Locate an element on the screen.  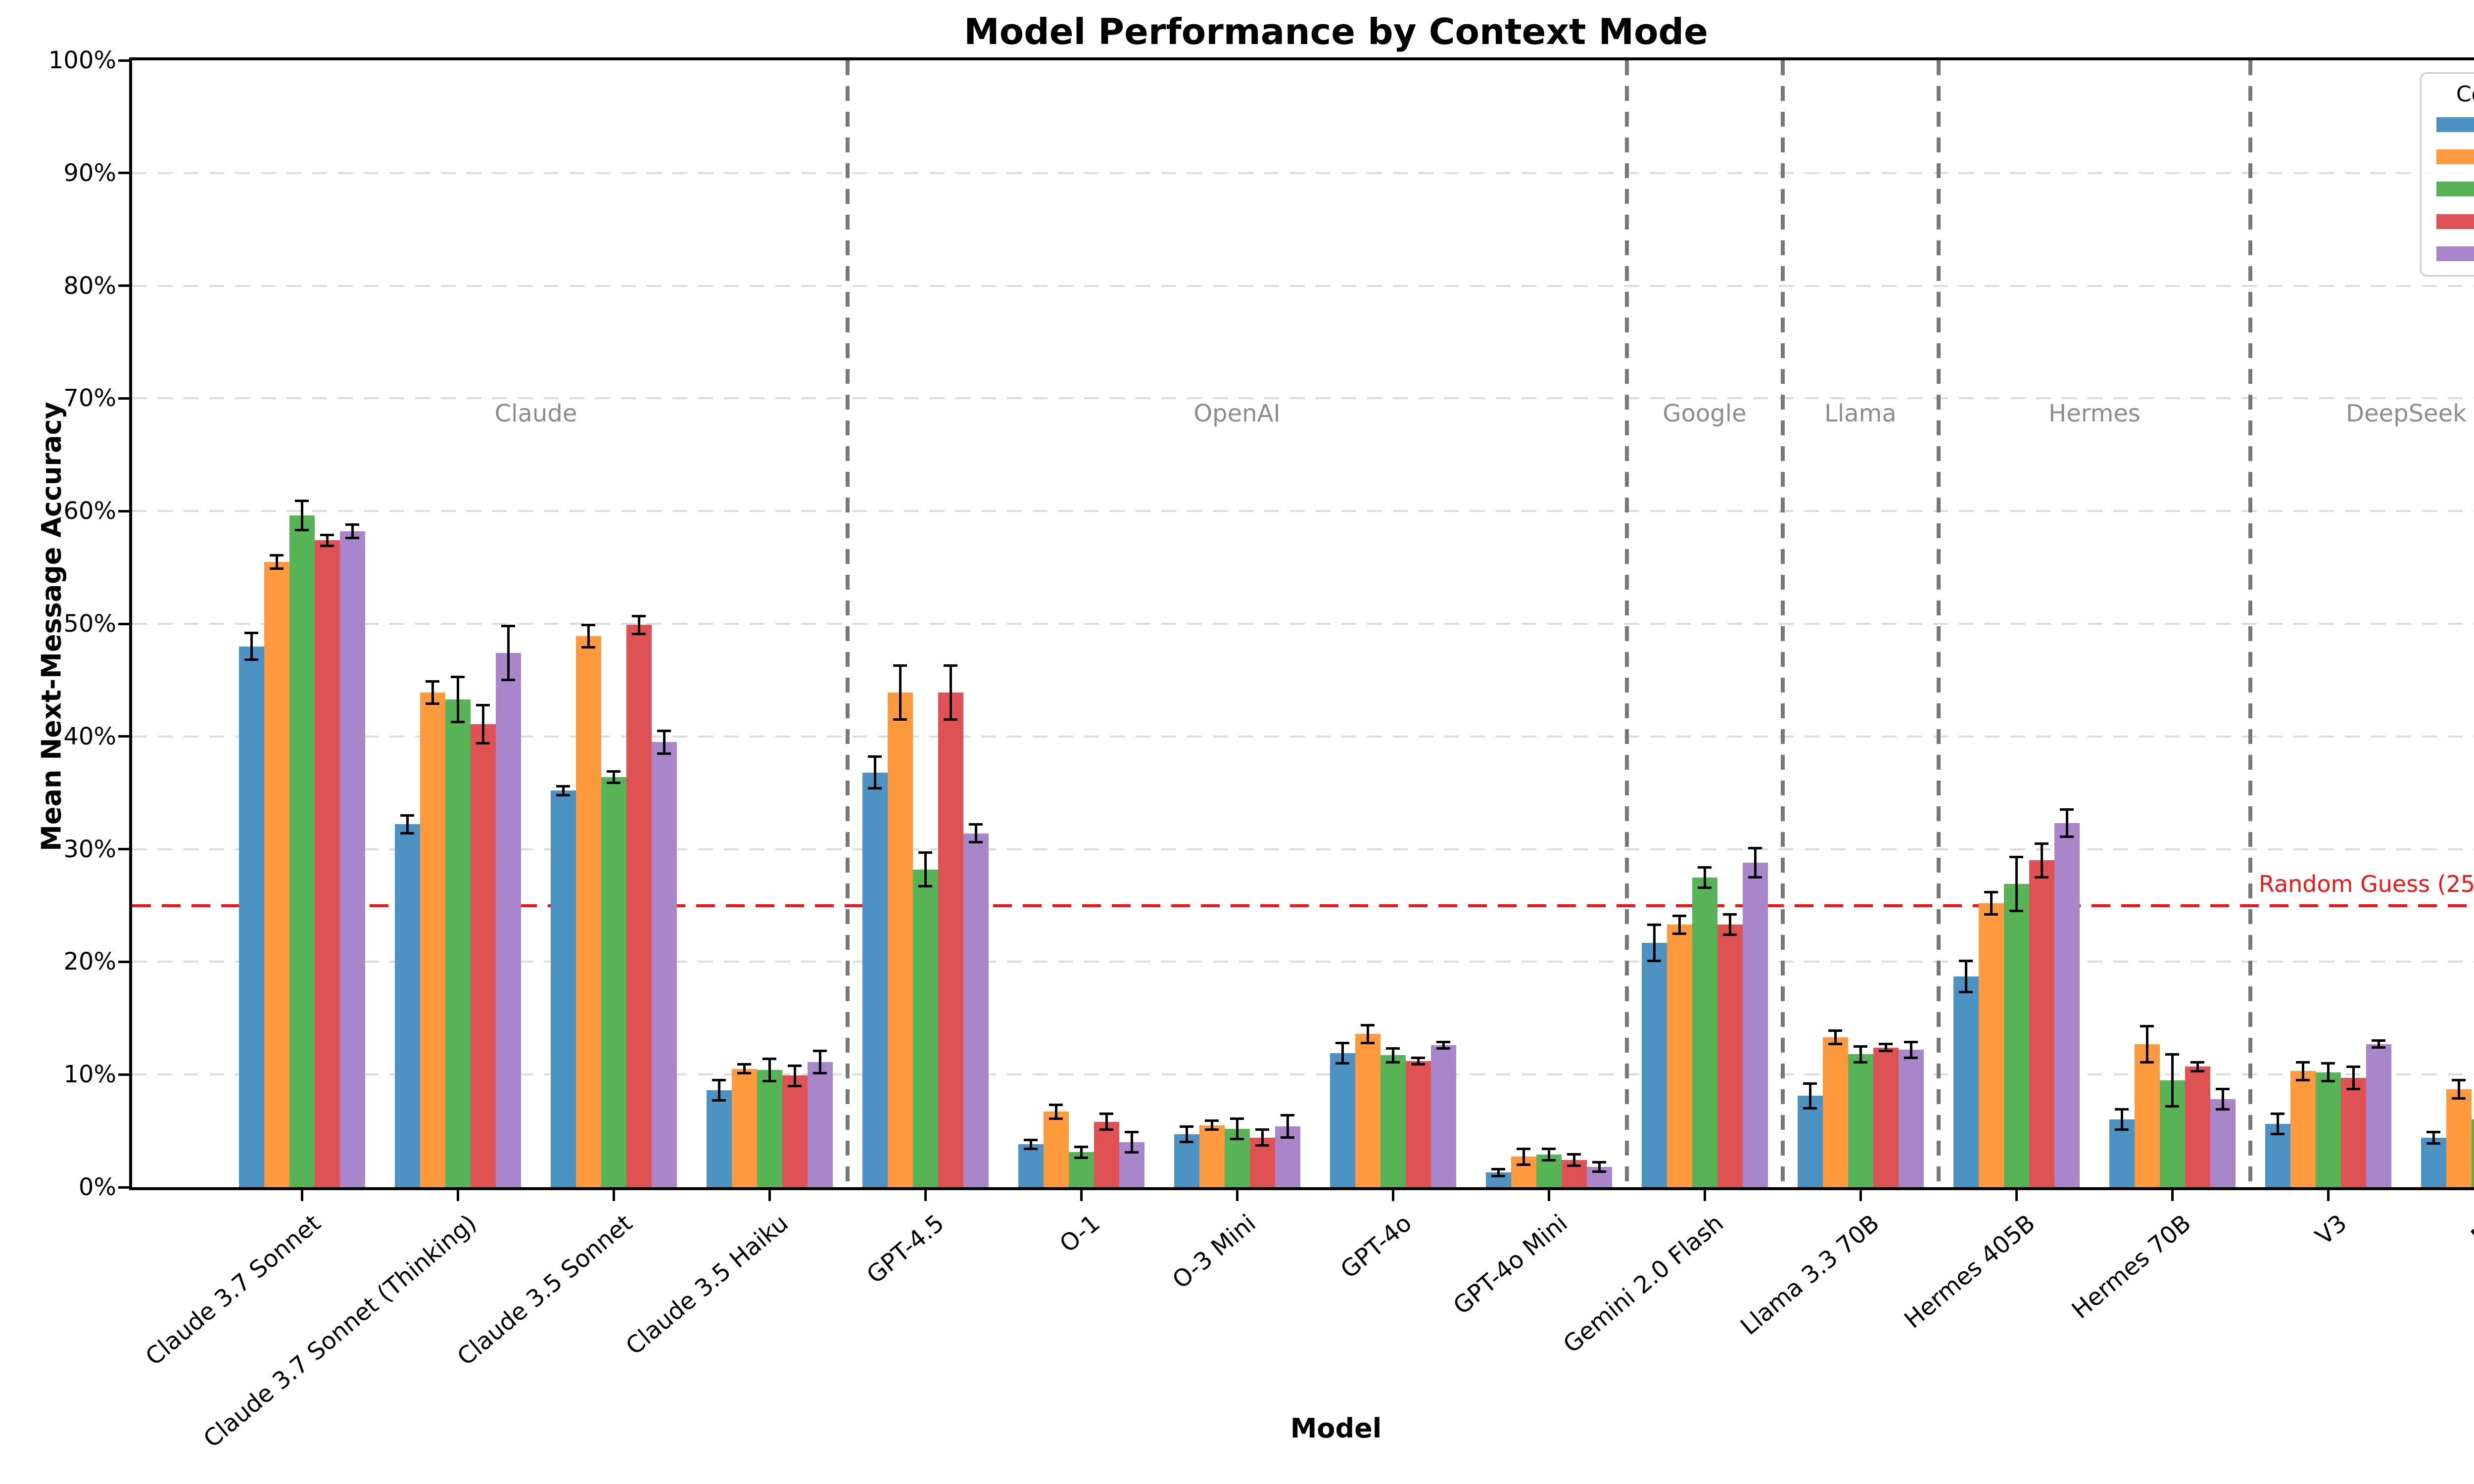
legend-item: 50 Summary is located at coordinates (2452, 189).